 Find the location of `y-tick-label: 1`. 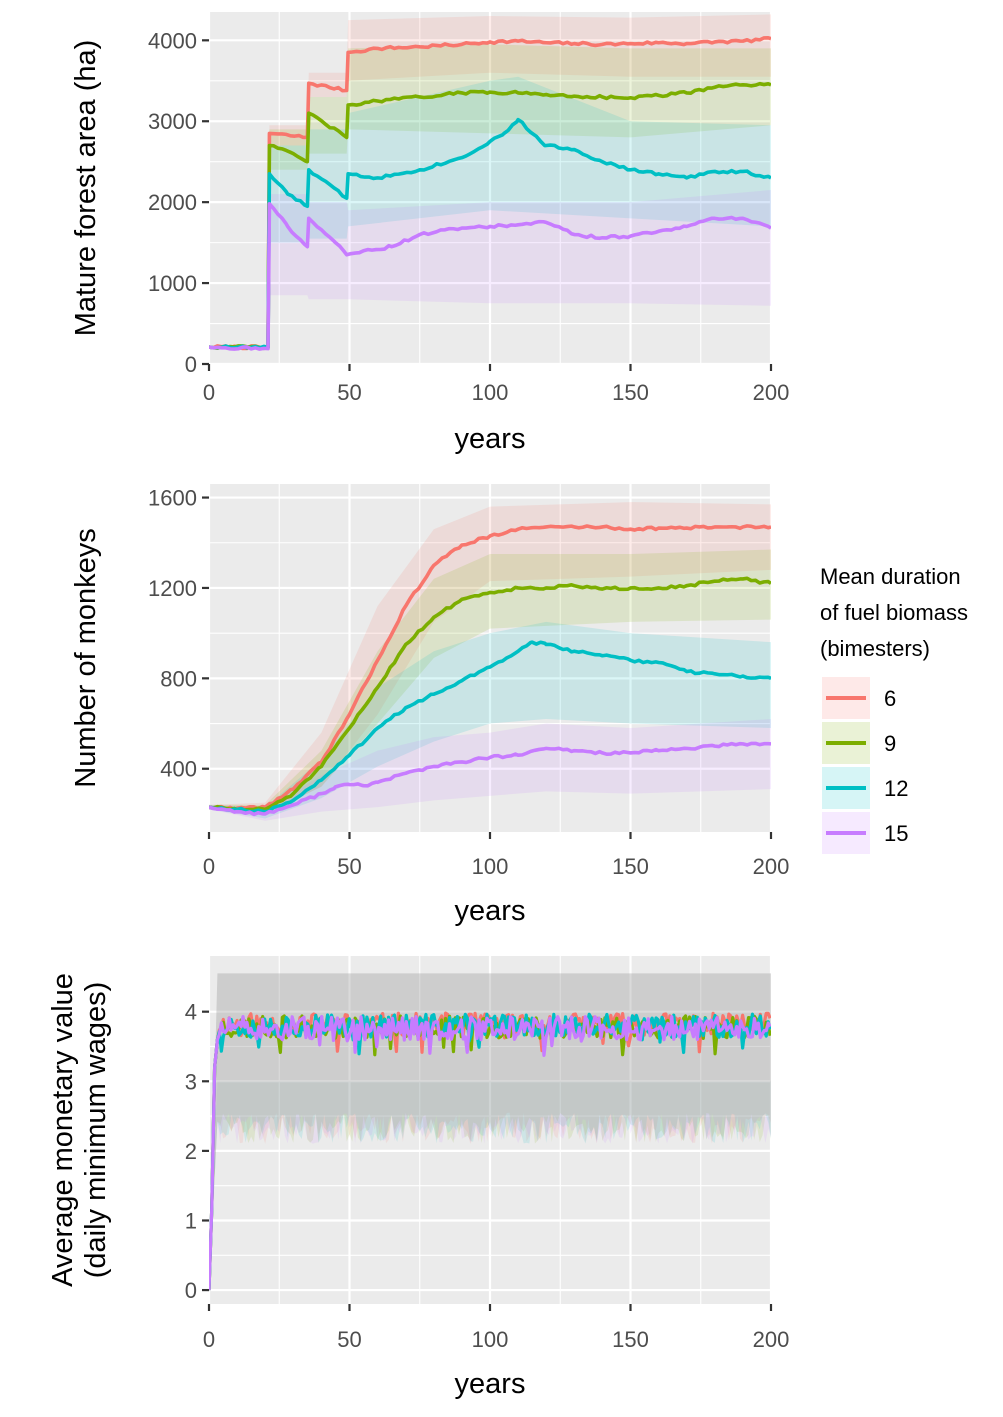

y-tick-label: 1 is located at coordinates (191, 1220).